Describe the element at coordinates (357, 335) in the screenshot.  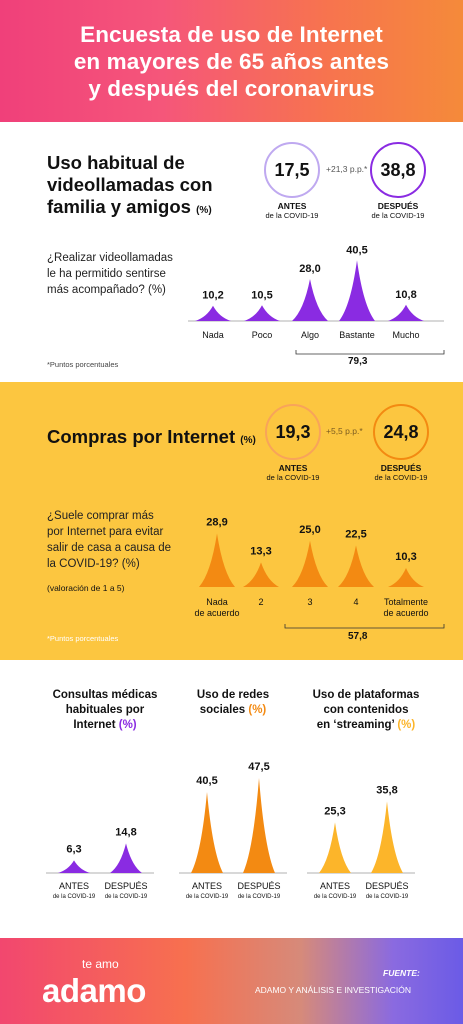
I see `category-label: Bastante` at that location.